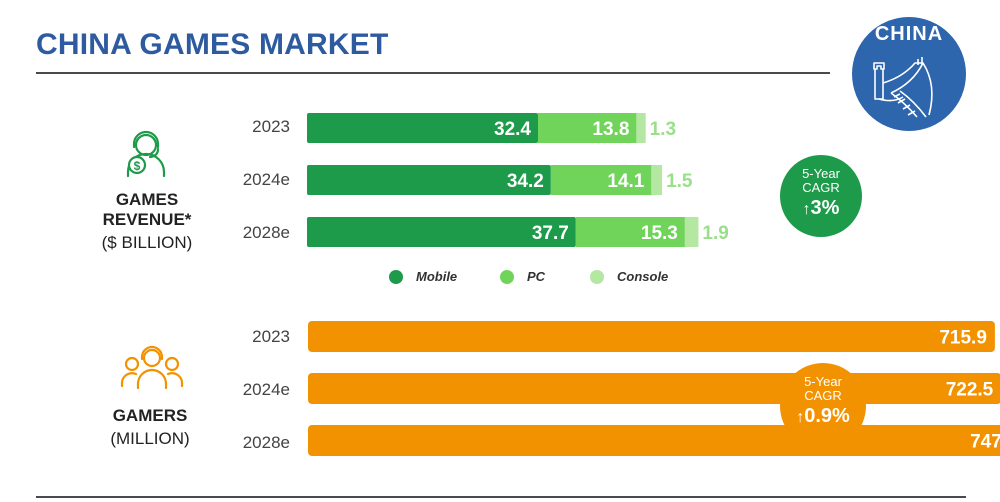 This screenshot has width=1000, height=502. I want to click on gamers-label-main: GAMERS, so click(150, 415).